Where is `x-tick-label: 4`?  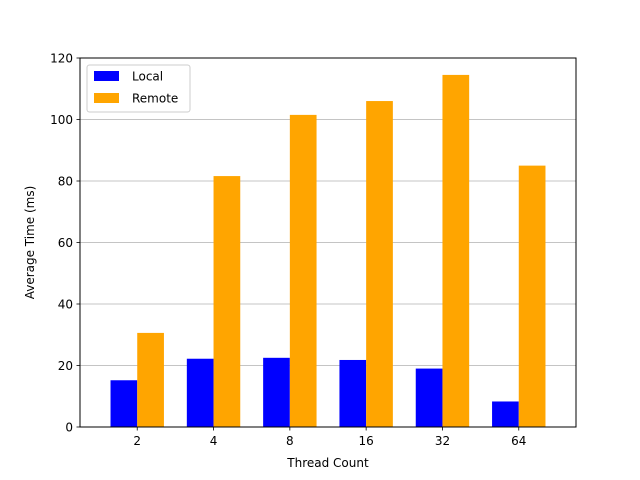
x-tick-label: 4 is located at coordinates (214, 441).